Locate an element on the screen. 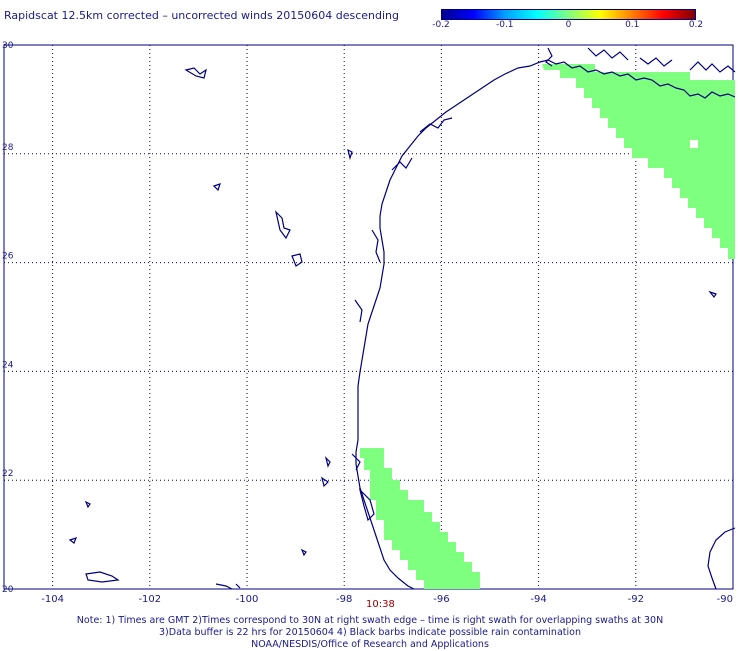 This screenshot has height=651, width=740. lat-tick-label: 20 is located at coordinates (8, 590).